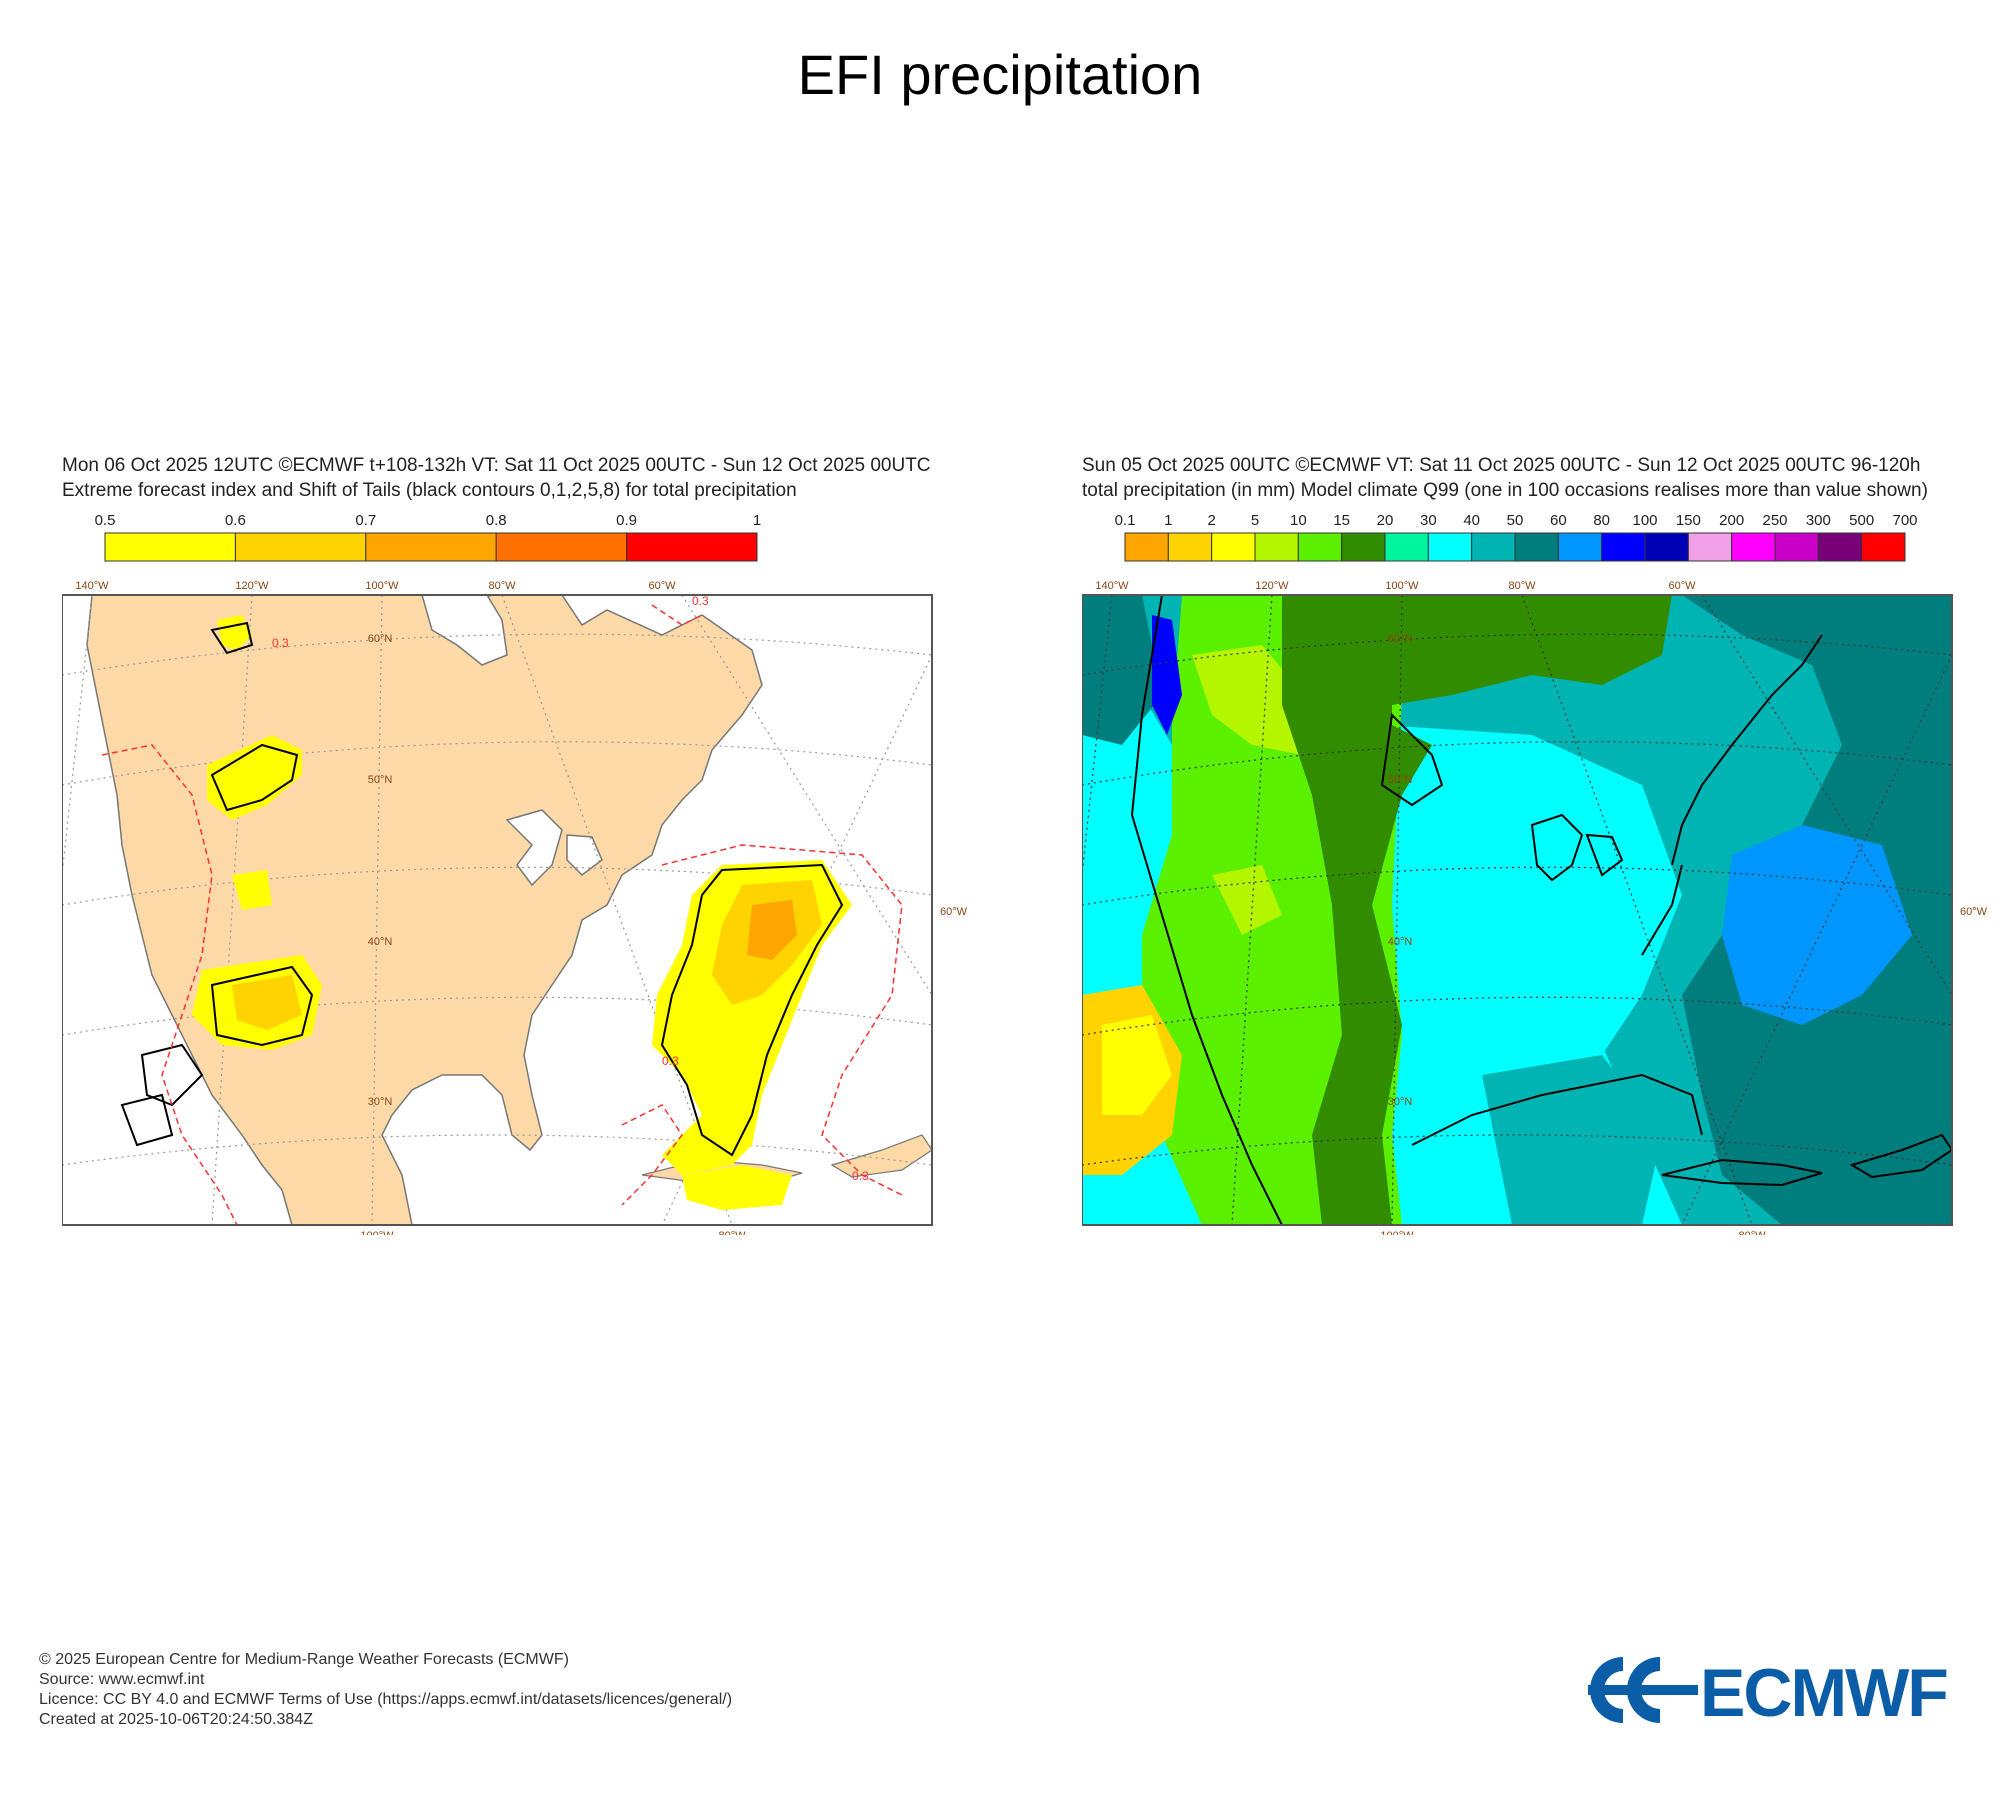 The width and height of the screenshot is (2000, 1800). I want to click on efi-shading, so click(522, 912).